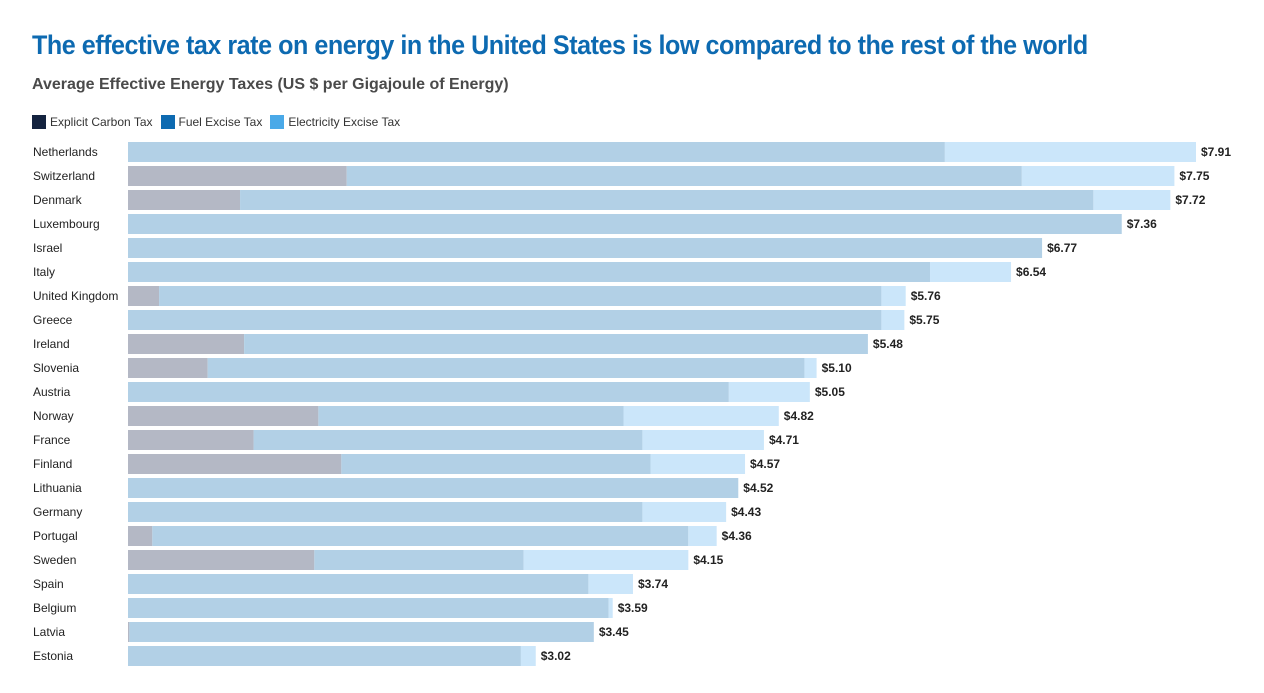  Describe the element at coordinates (737, 536) in the screenshot. I see `value-label: $4.36` at that location.